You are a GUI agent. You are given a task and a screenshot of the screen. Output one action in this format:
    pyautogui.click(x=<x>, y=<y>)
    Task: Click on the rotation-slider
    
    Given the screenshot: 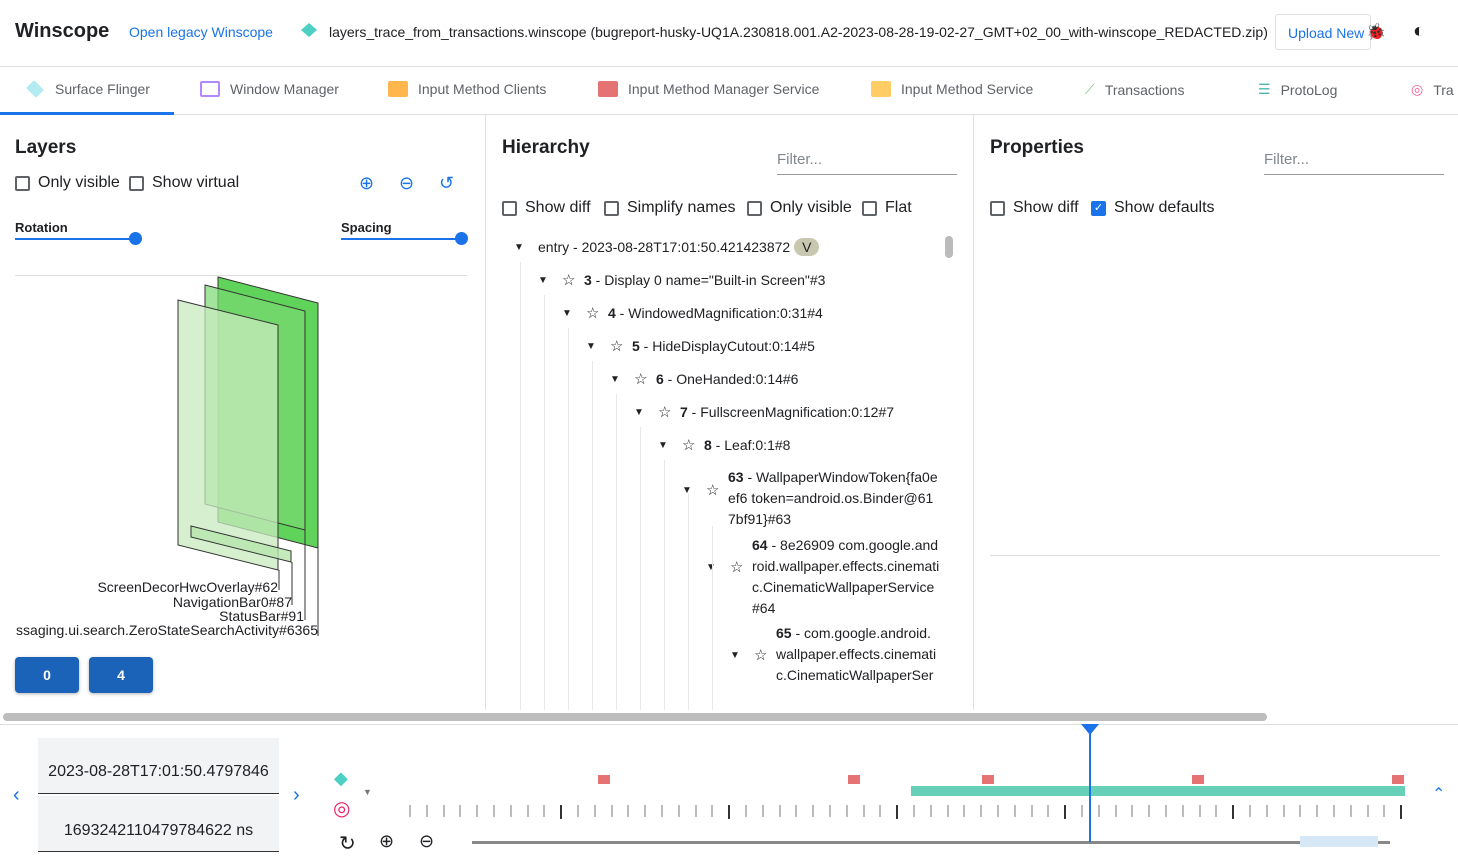 What is the action you would take?
    pyautogui.click(x=75, y=239)
    